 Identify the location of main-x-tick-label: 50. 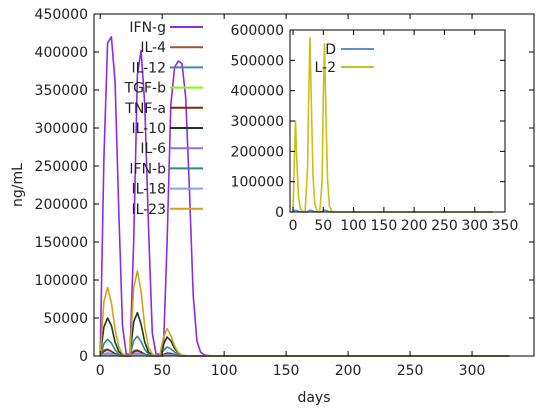
(162, 371).